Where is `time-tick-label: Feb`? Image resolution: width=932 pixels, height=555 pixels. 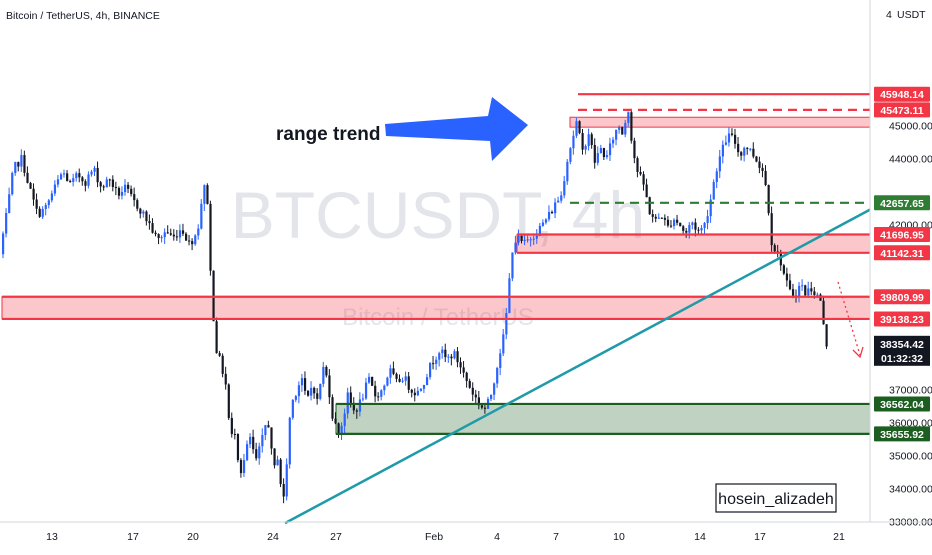
time-tick-label: Feb is located at coordinates (434, 537).